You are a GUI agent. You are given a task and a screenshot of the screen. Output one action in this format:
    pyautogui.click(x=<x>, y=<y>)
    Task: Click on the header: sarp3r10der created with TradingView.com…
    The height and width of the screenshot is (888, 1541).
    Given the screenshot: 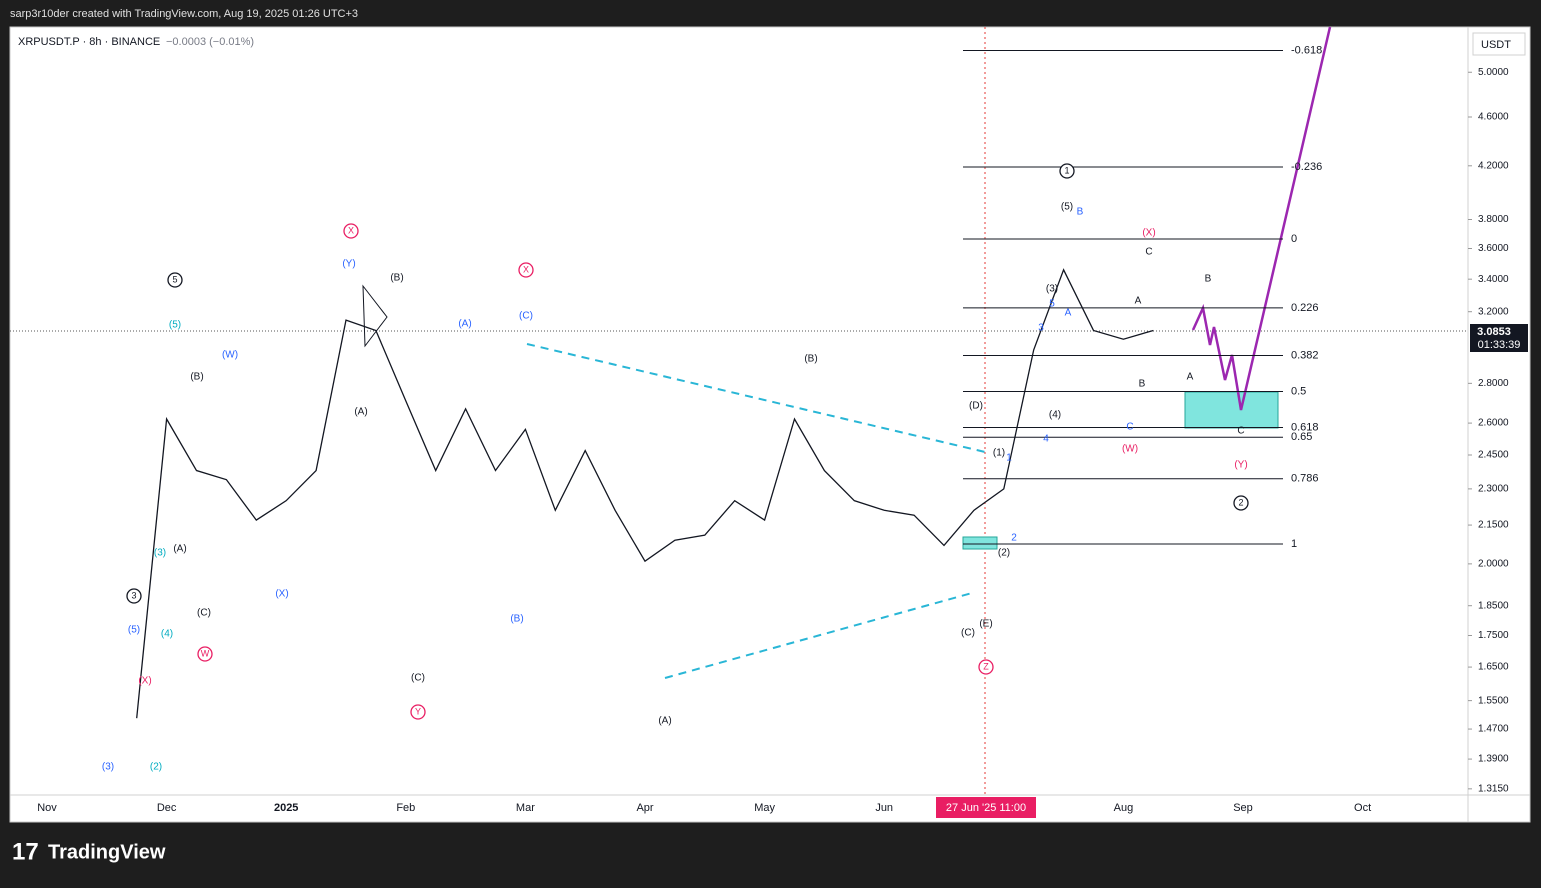 What is the action you would take?
    pyautogui.click(x=184, y=14)
    